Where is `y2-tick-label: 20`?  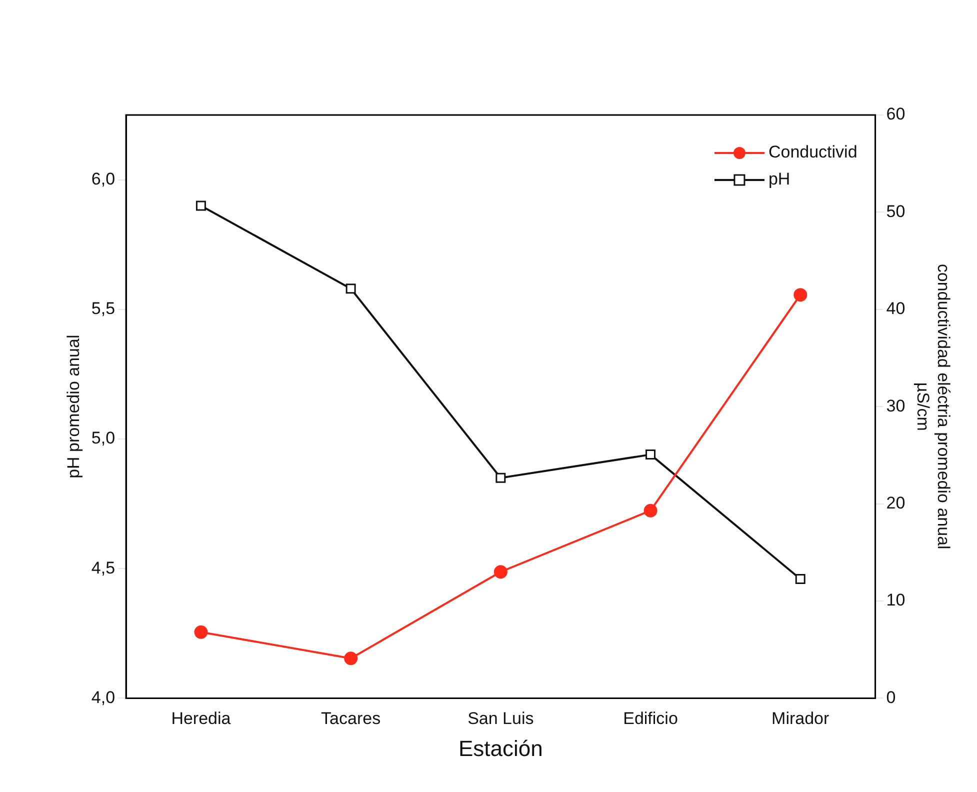
y2-tick-label: 20 is located at coordinates (896, 502).